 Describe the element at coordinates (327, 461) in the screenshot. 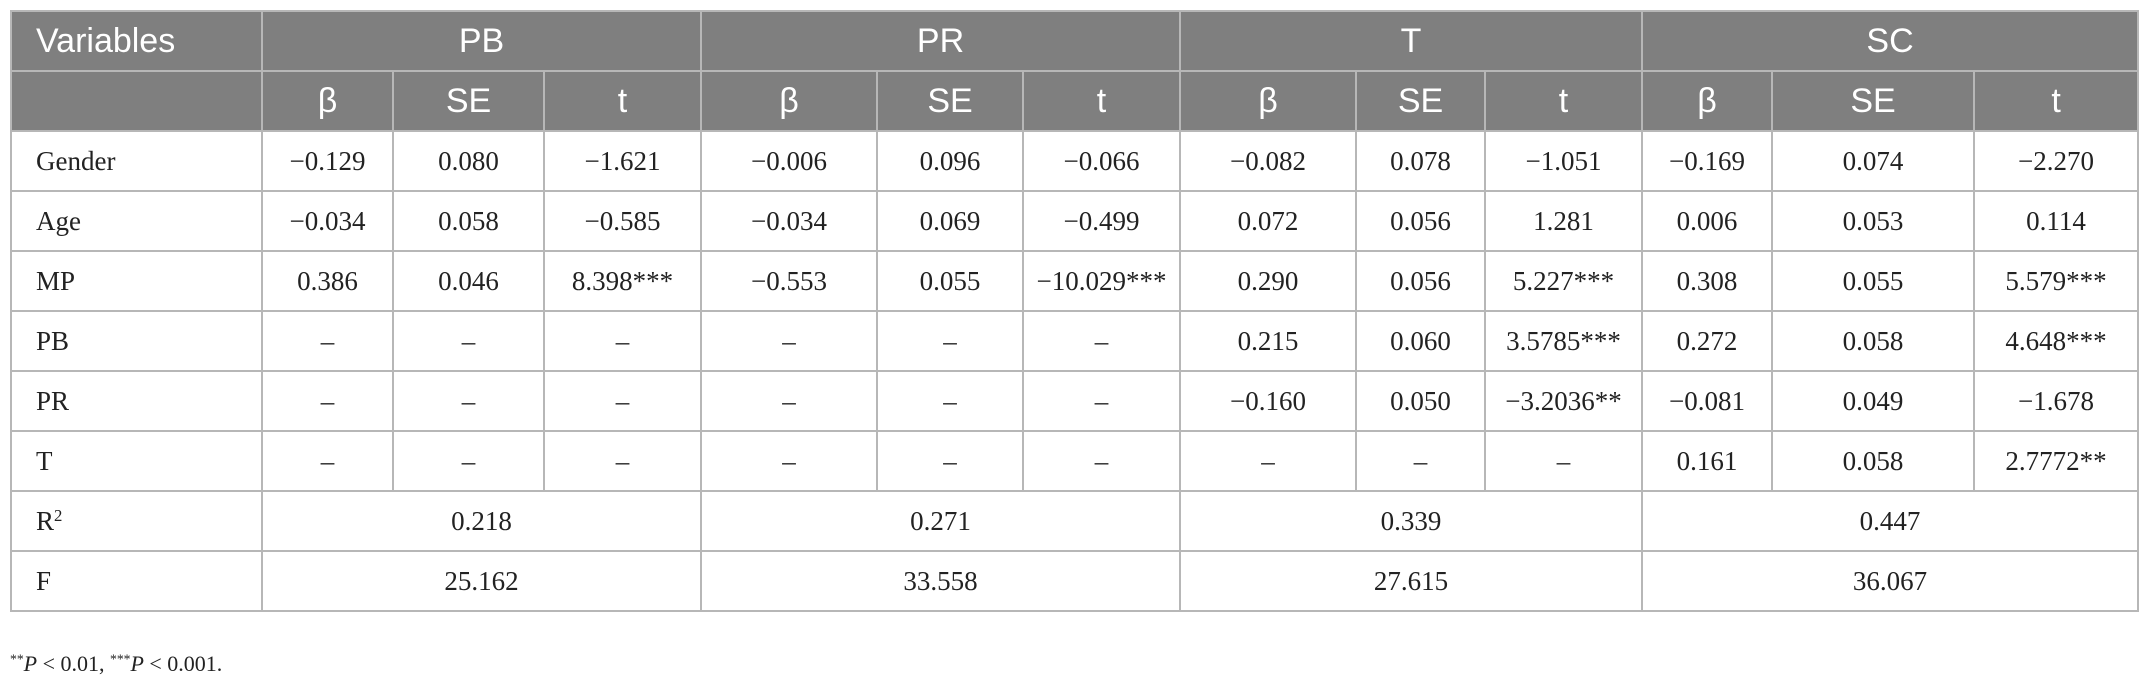

I see `cell-pb-beta: –` at that location.